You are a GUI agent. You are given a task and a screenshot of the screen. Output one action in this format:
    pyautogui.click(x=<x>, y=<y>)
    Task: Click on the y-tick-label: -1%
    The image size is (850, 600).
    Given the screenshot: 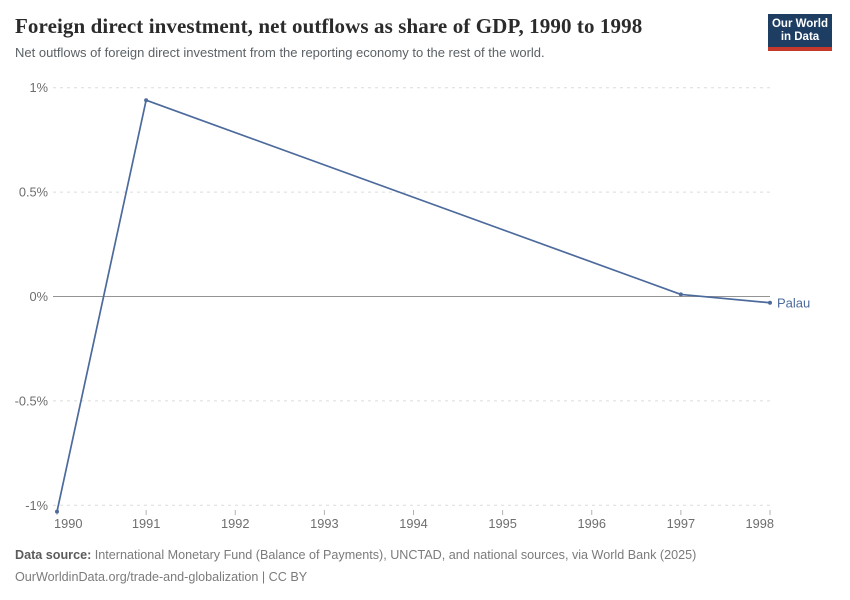 What is the action you would take?
    pyautogui.click(x=36, y=505)
    